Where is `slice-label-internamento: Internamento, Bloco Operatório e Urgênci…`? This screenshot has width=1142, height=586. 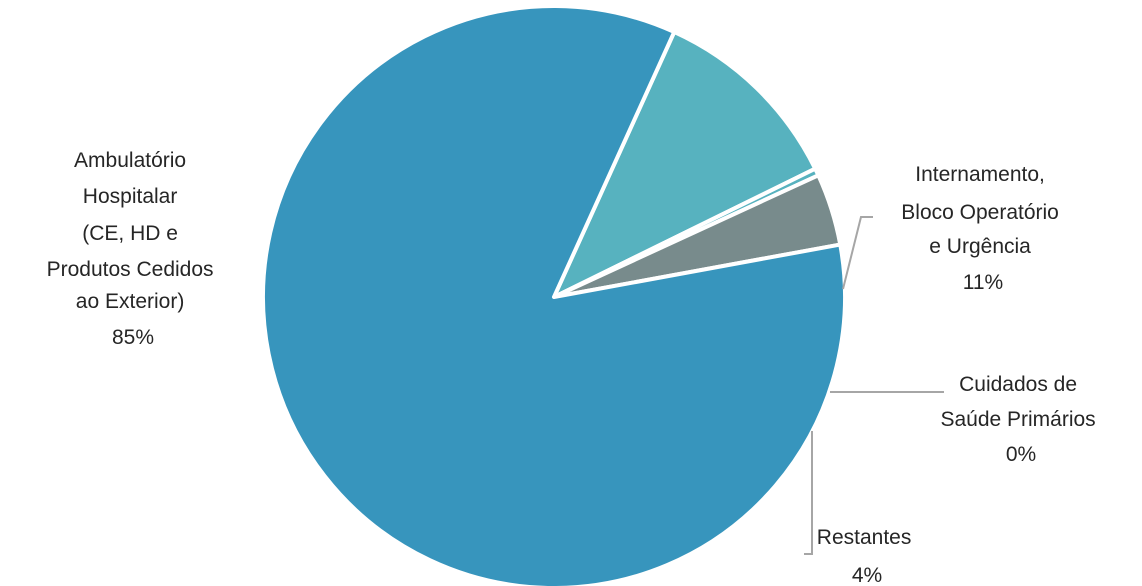
slice-label-internamento: Internamento, Bloco Operatório e Urgênci… is located at coordinates (982, 228).